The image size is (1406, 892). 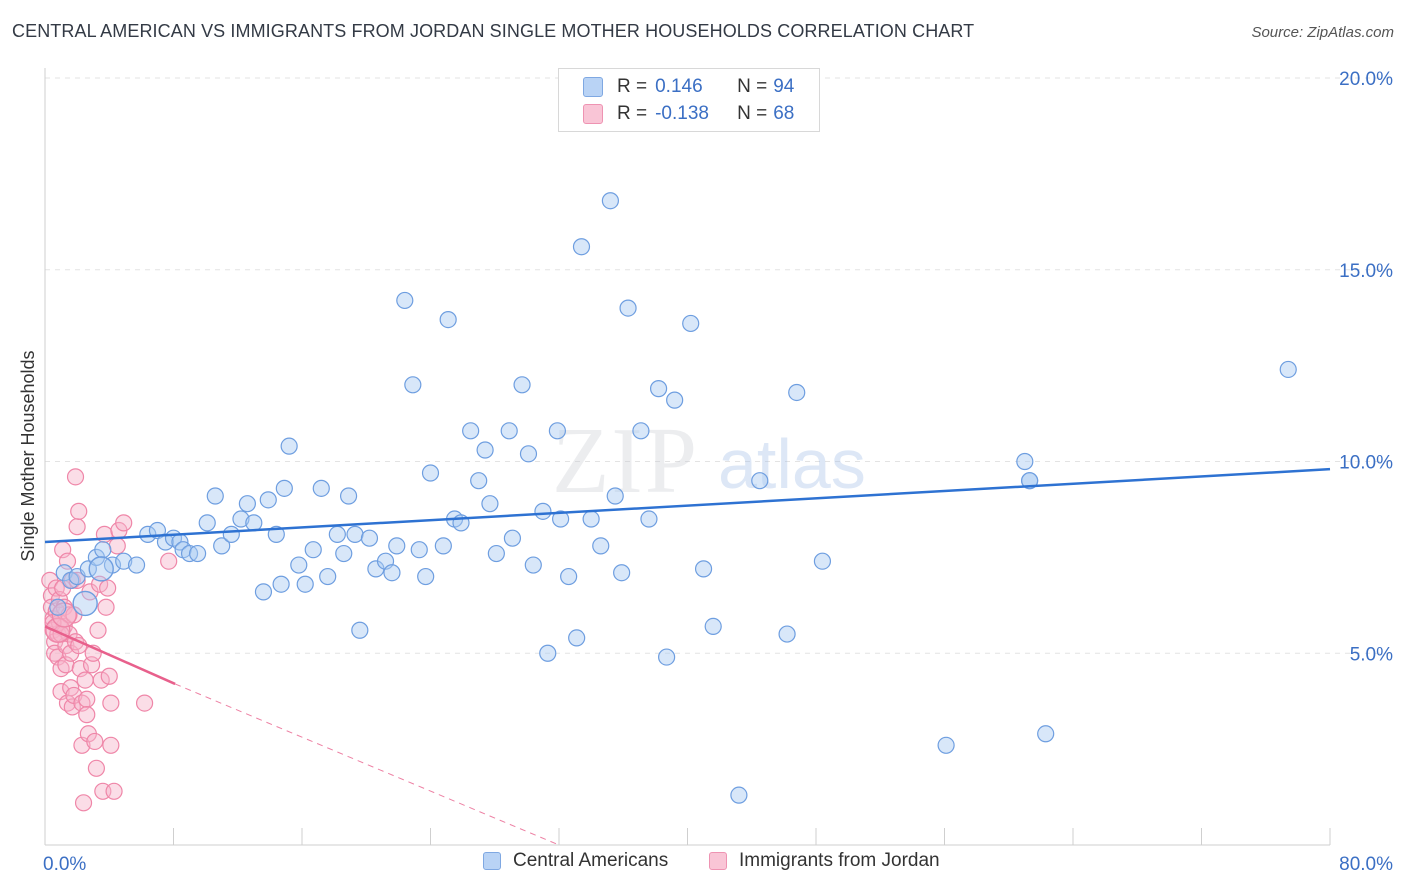 I want to click on x-tick-label-min: 0.0%, so click(x=64, y=864).